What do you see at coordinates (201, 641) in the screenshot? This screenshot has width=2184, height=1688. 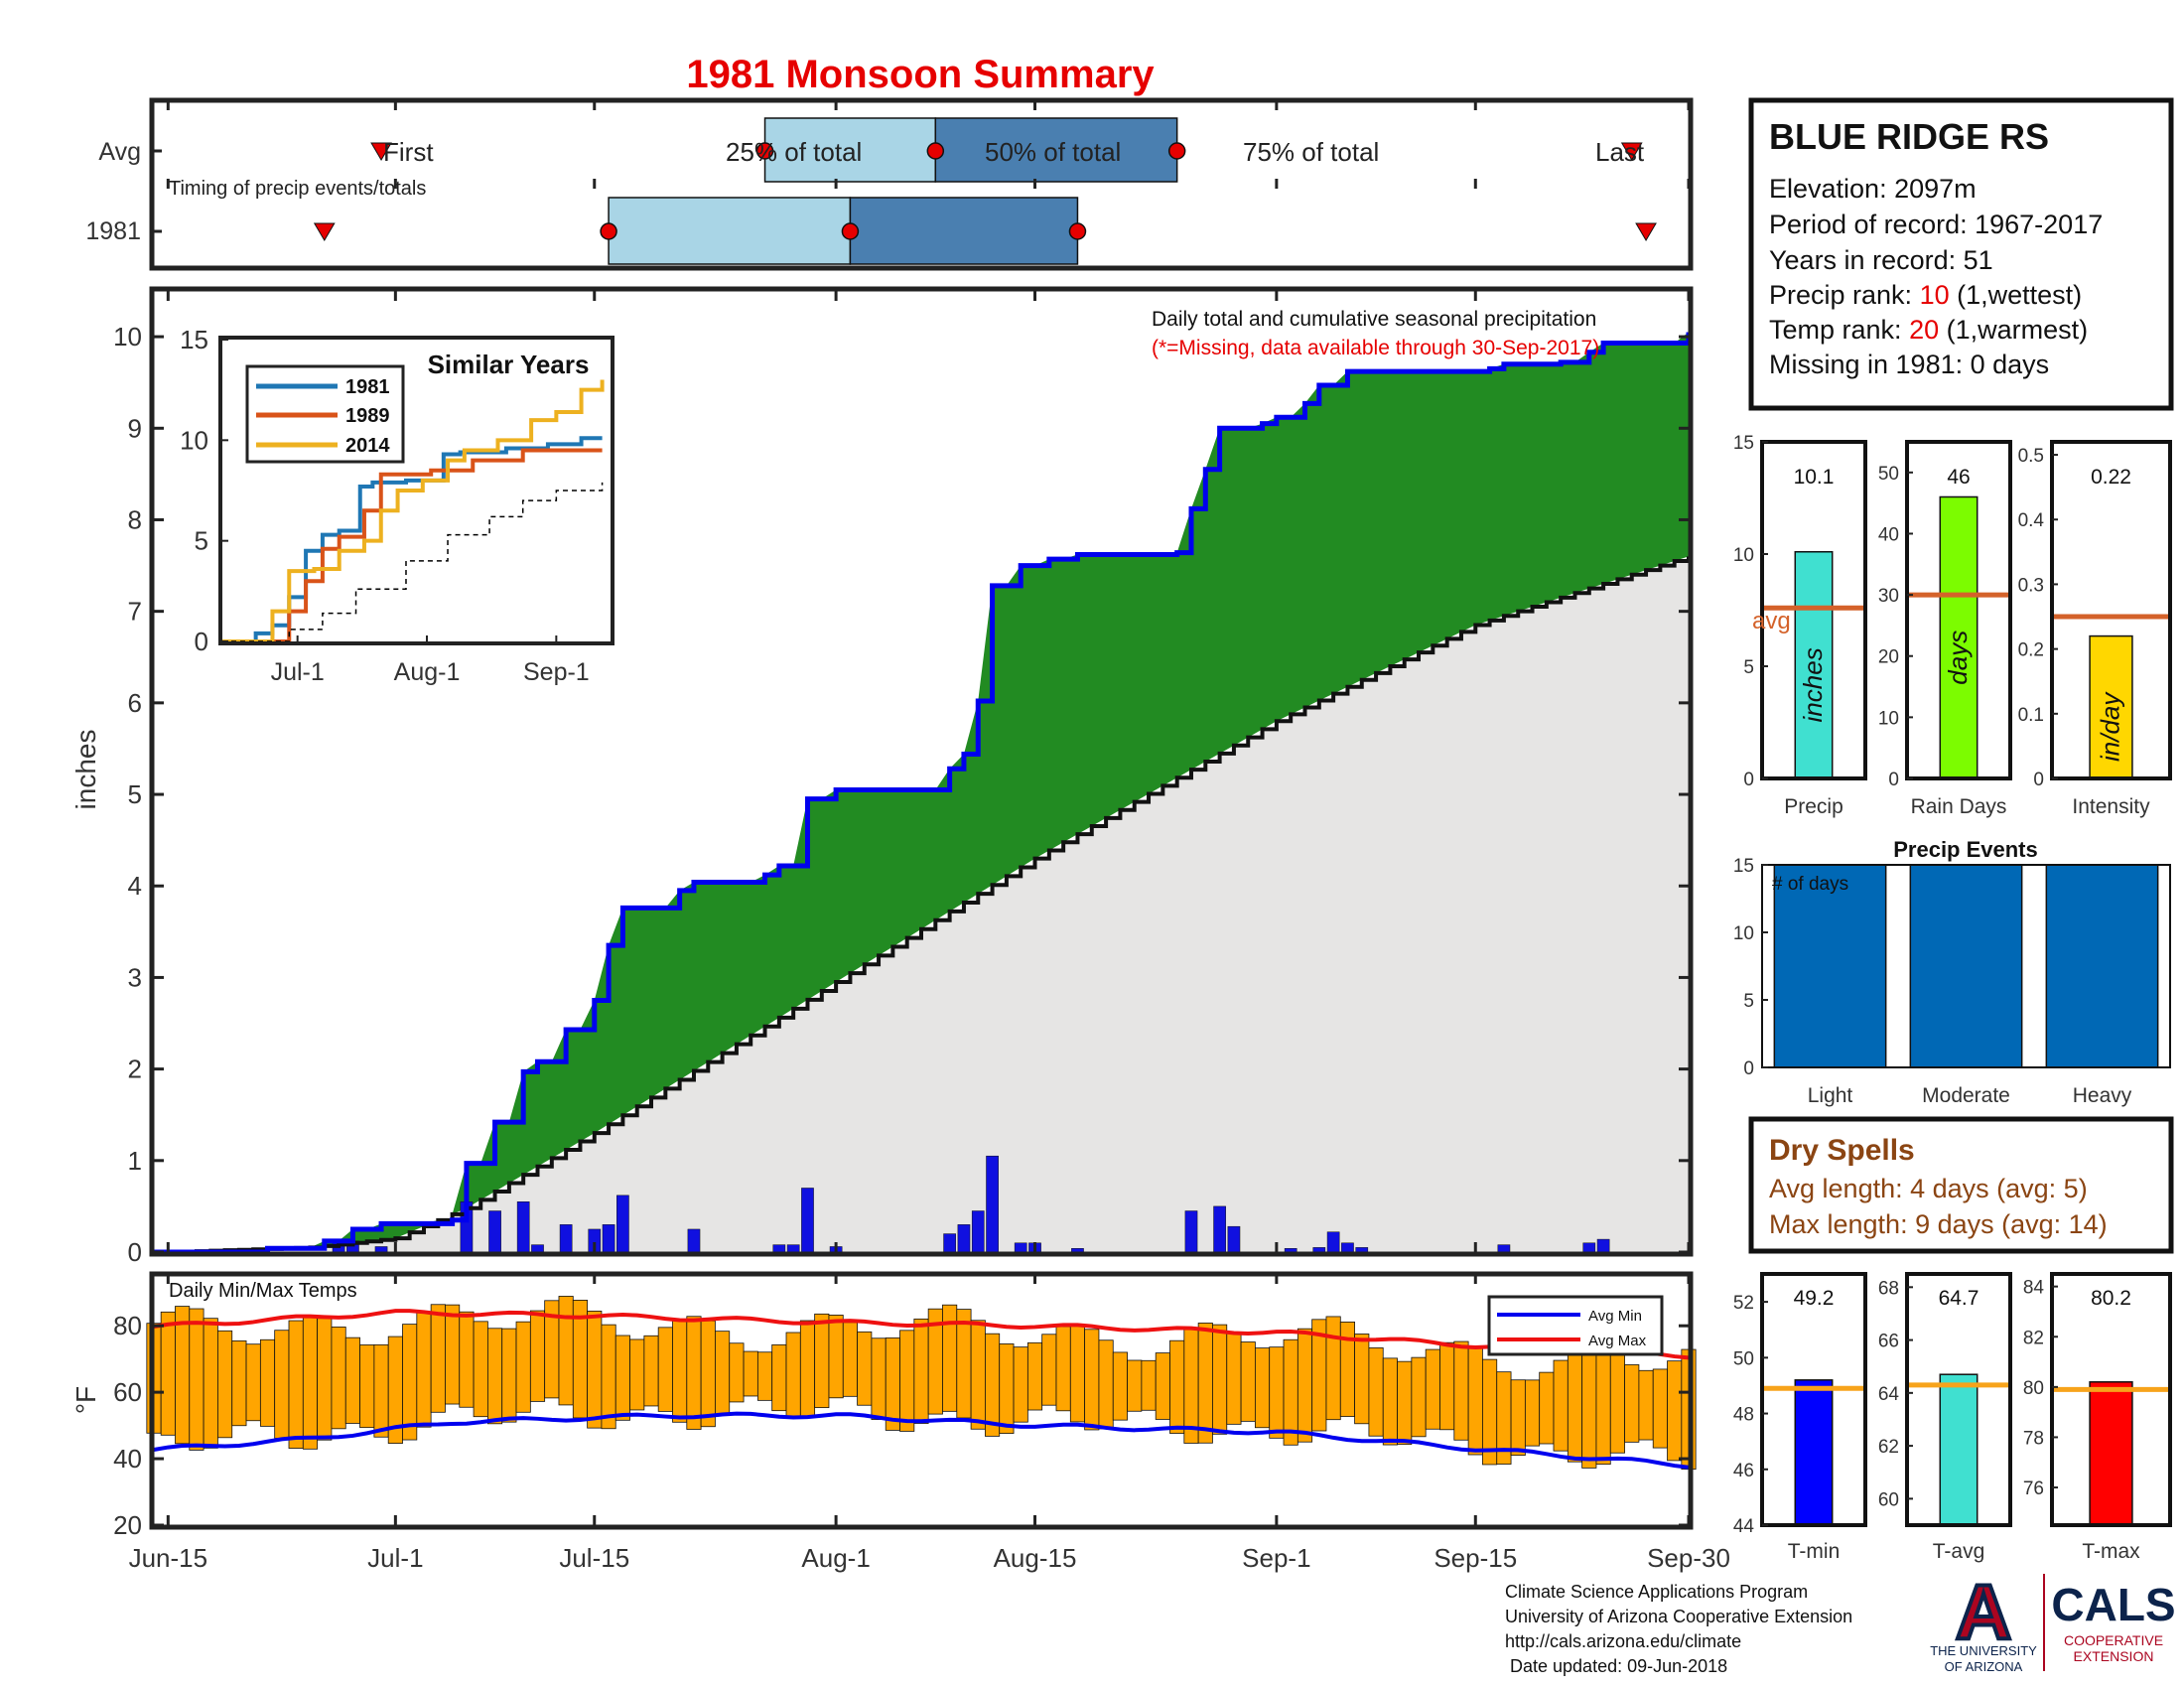 I see `inset-y-tick-label: 0` at bounding box center [201, 641].